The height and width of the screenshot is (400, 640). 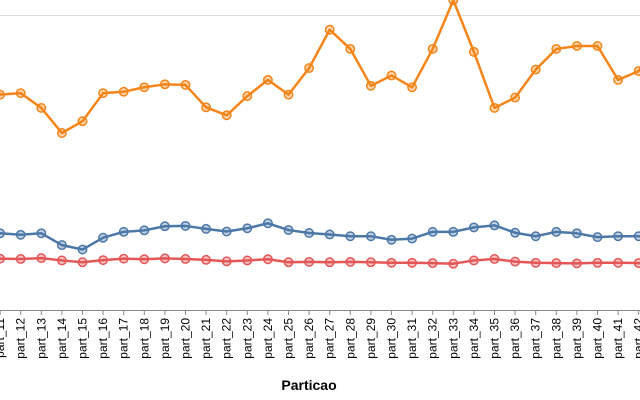 I want to click on x-tick-label: part_14, so click(x=62, y=338).